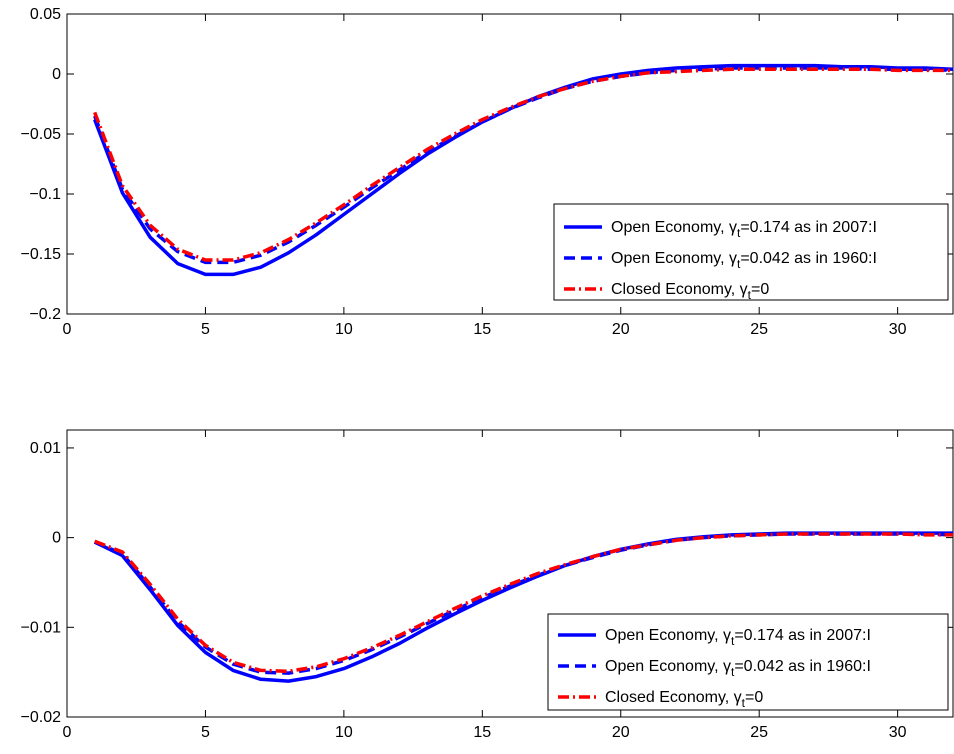 This screenshot has width=954, height=754. I want to click on y-tick-label: 0.01, so click(45, 448).